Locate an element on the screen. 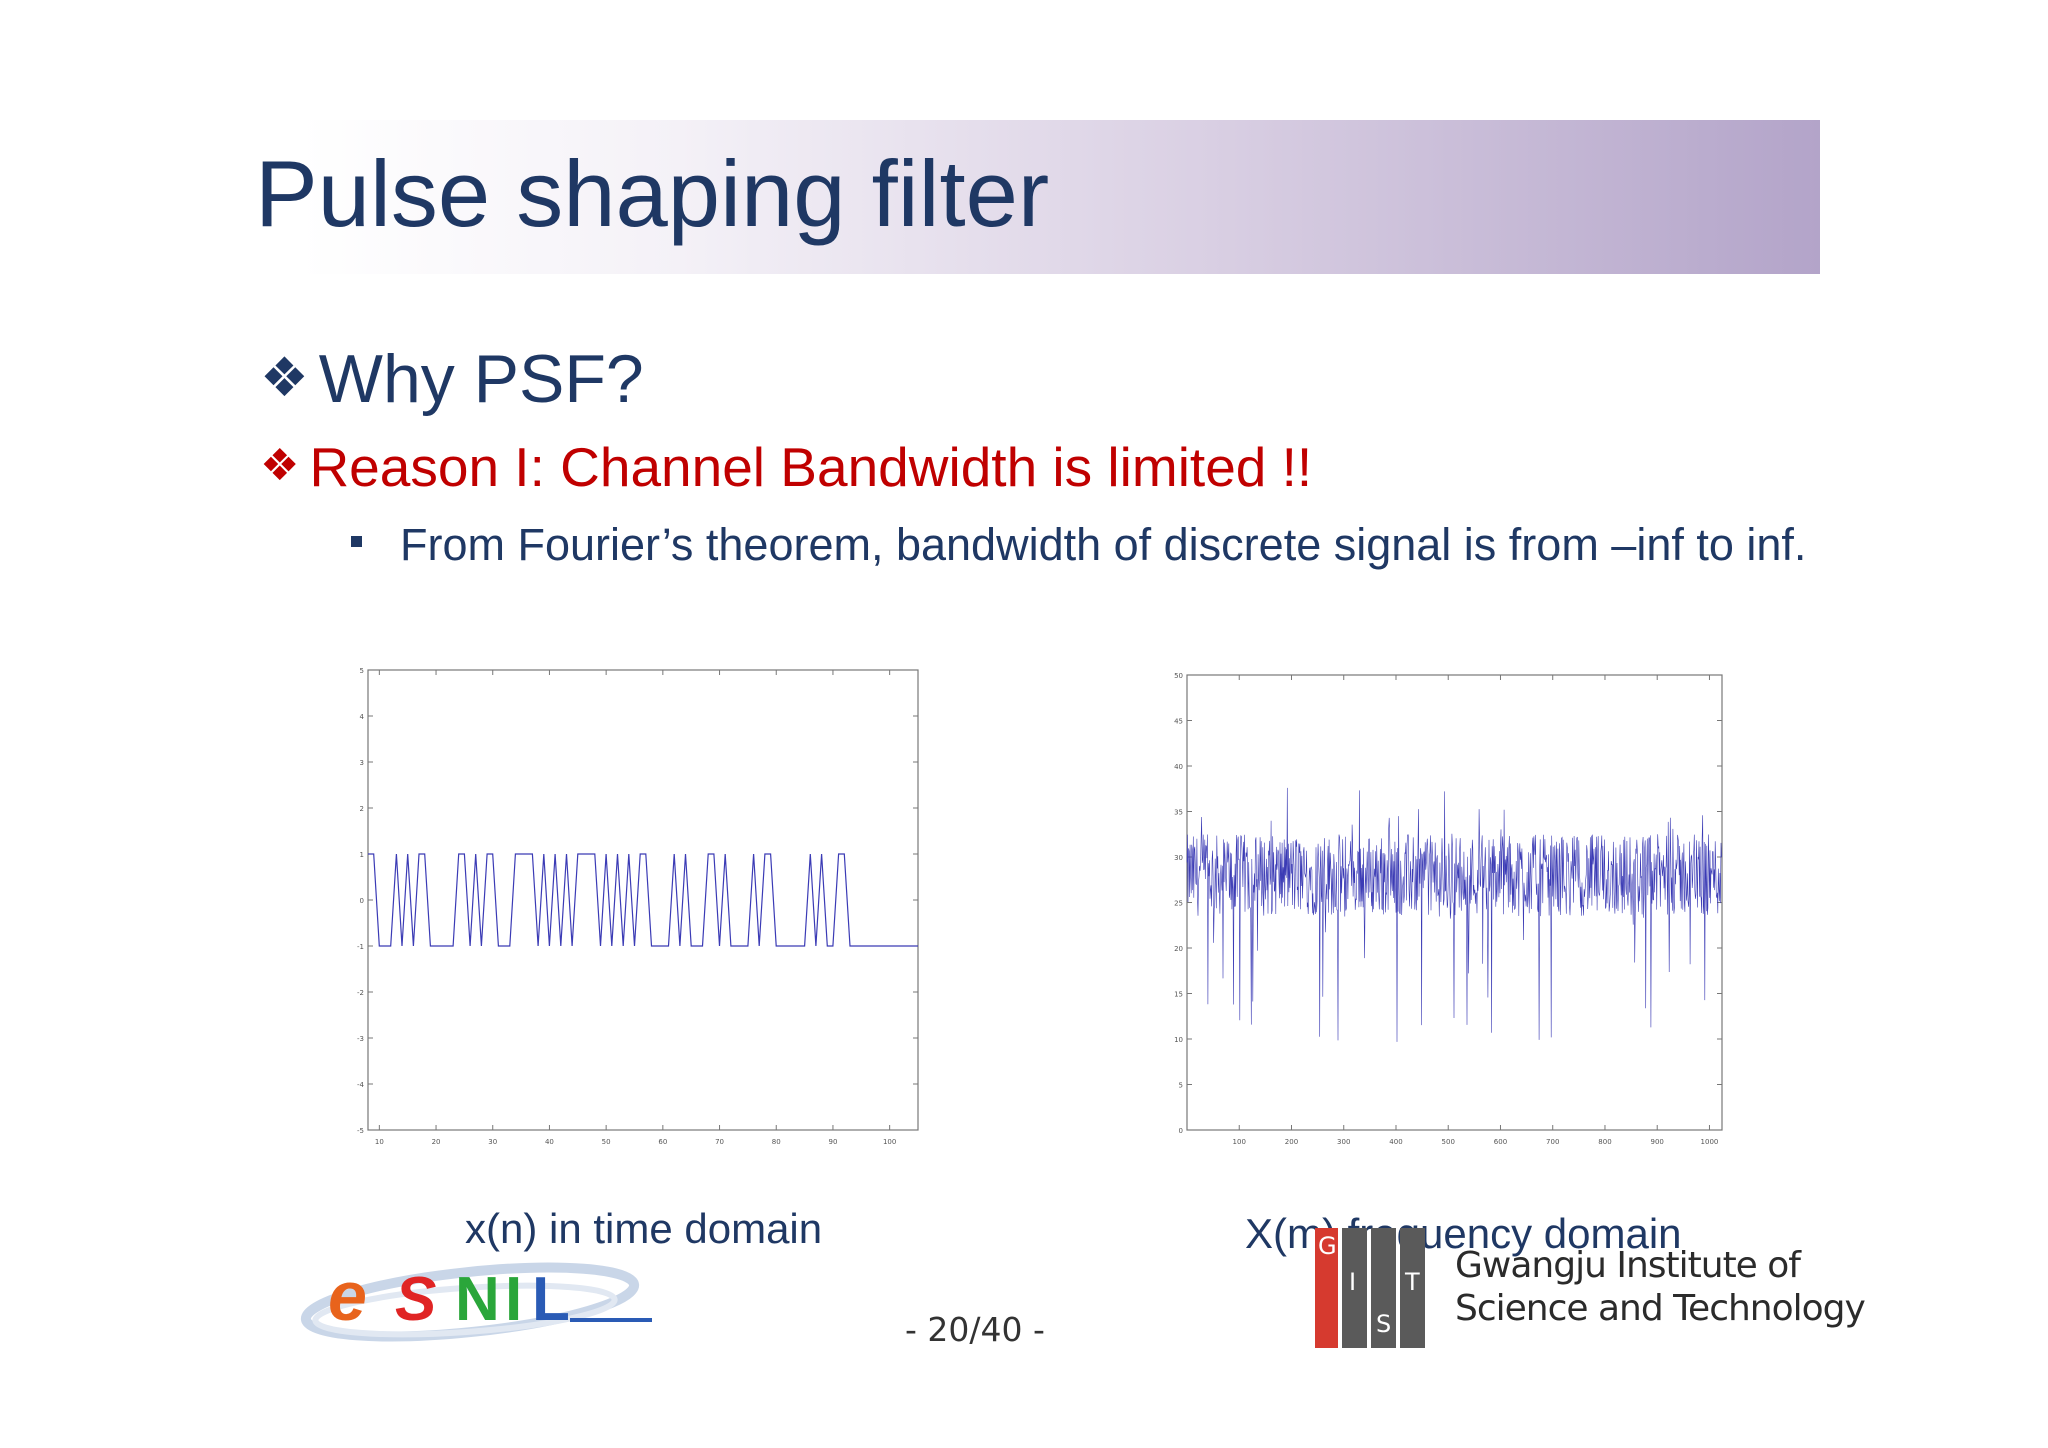 The width and height of the screenshot is (2048, 1448). y-tick-label: -5 is located at coordinates (360, 1131).